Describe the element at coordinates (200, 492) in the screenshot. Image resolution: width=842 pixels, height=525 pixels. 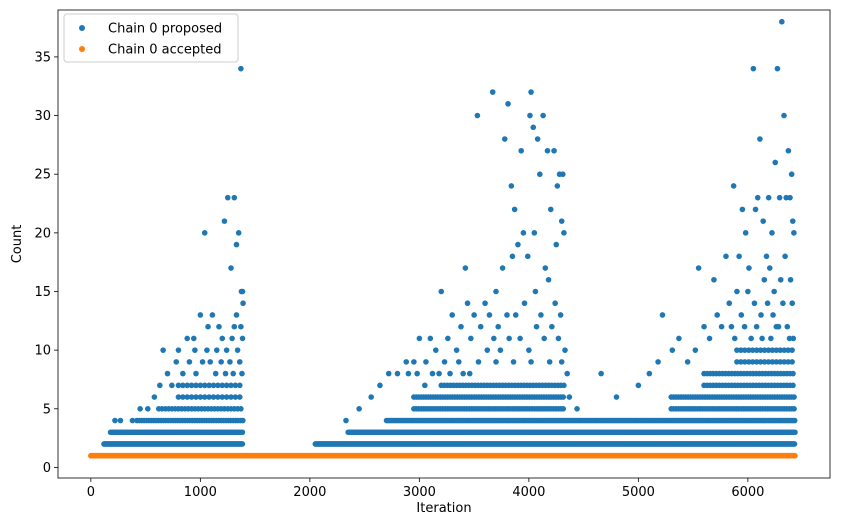
I see `x-tick-label: 1000` at that location.